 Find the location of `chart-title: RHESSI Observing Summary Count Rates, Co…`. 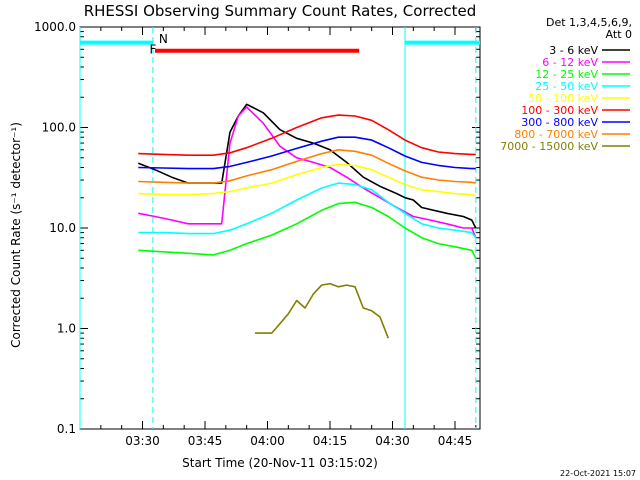

chart-title: RHESSI Observing Summary Count Rates, Co… is located at coordinates (280, 11).